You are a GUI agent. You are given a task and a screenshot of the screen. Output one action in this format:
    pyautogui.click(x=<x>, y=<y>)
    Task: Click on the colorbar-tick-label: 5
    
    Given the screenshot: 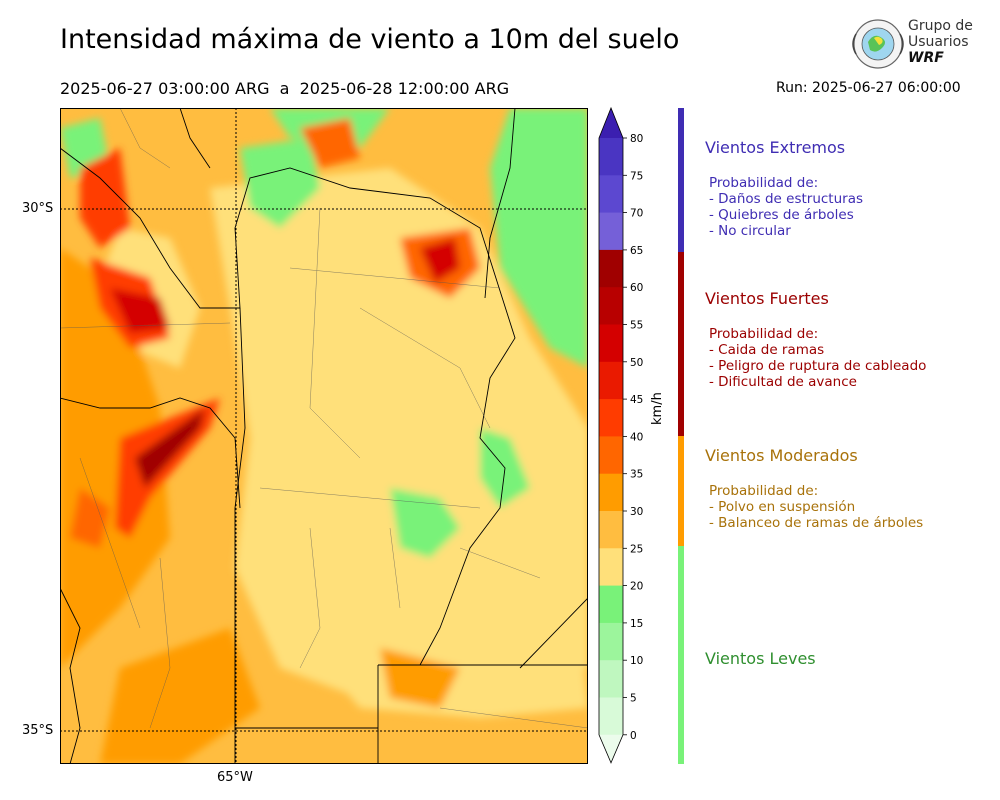 What is the action you would take?
    pyautogui.click(x=633, y=699)
    